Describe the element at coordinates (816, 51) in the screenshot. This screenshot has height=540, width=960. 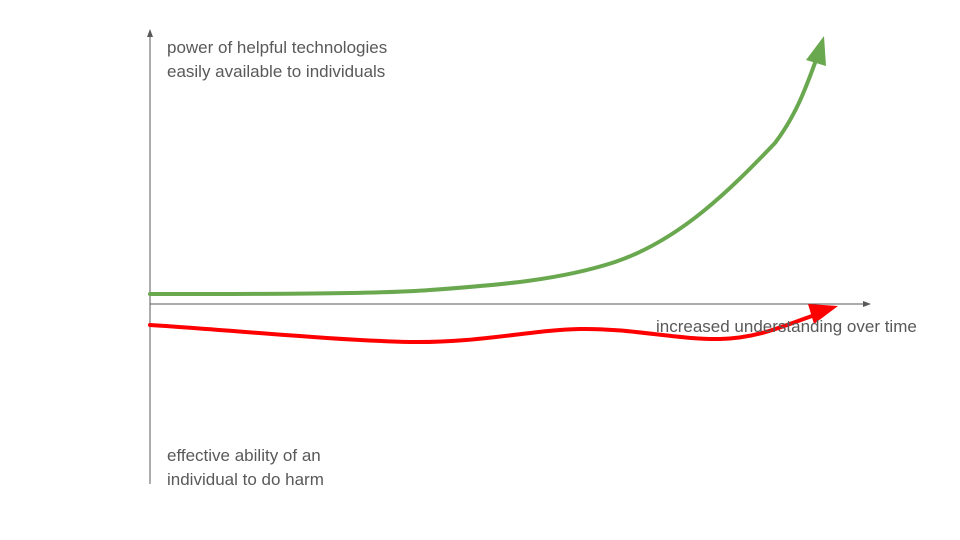
I see `helpful-tech-arrowhead` at that location.